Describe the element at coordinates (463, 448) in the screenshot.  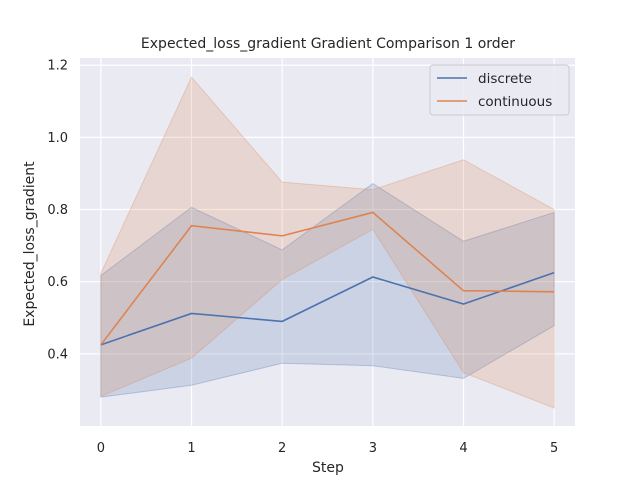
I see `x-tick-label-4: 4` at that location.